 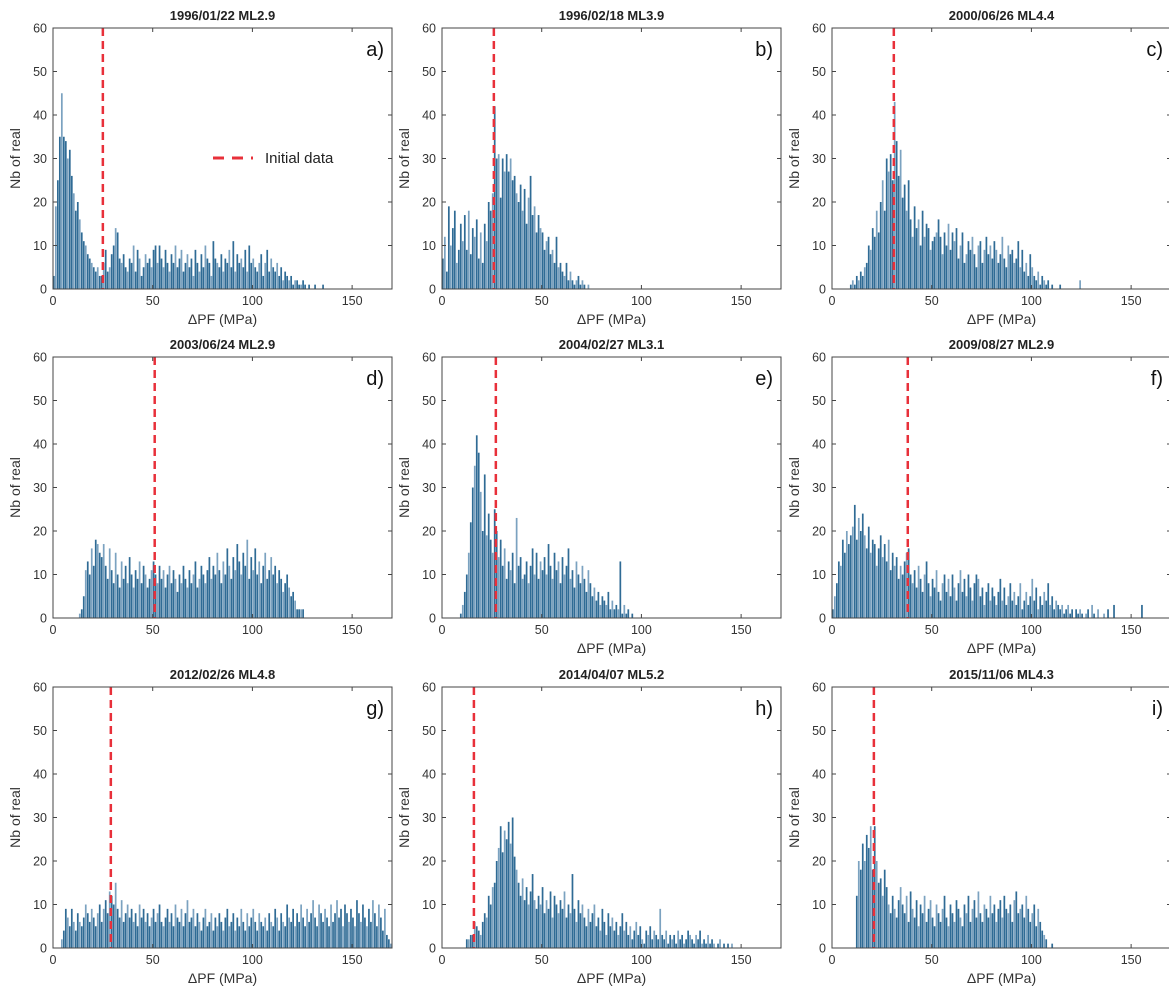 I want to click on y-tick-label: 50, so click(x=40, y=72).